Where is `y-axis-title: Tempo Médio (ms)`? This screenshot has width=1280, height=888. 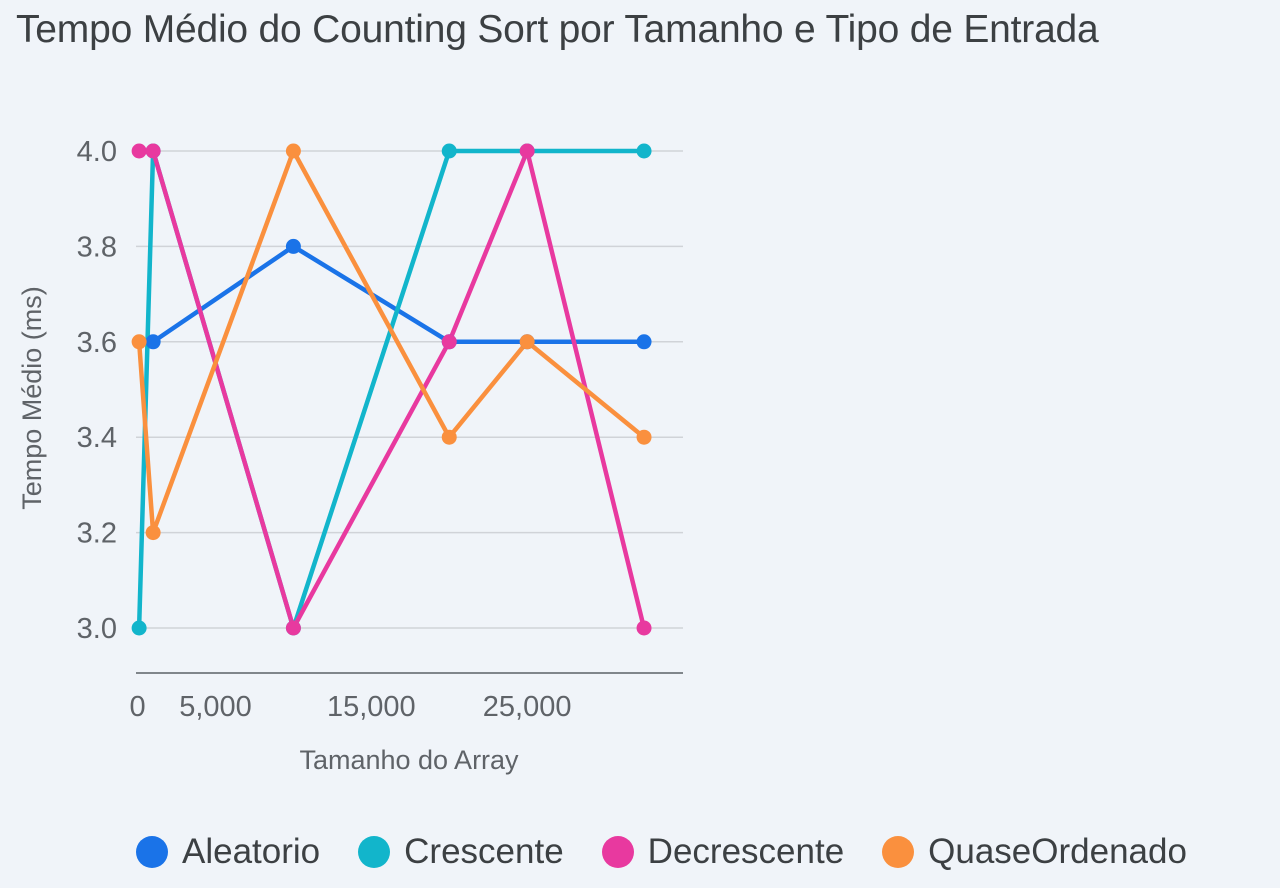 y-axis-title: Tempo Médio (ms) is located at coordinates (32, 398).